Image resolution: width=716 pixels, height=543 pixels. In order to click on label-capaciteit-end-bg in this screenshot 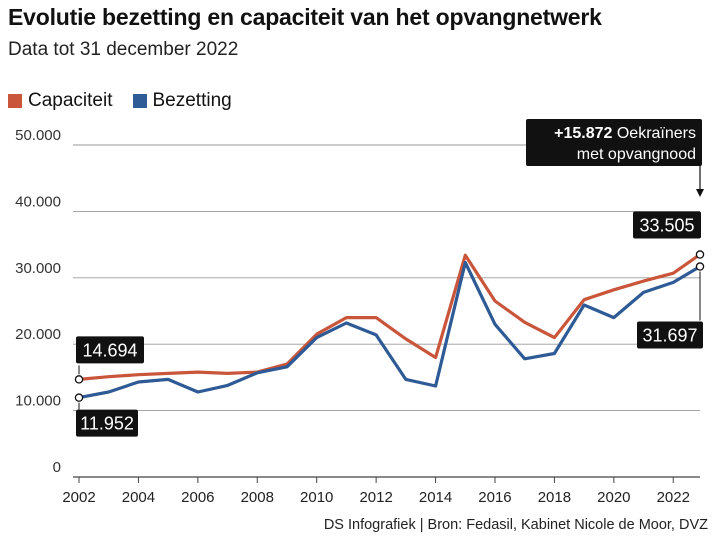, I will do `click(667, 225)`.